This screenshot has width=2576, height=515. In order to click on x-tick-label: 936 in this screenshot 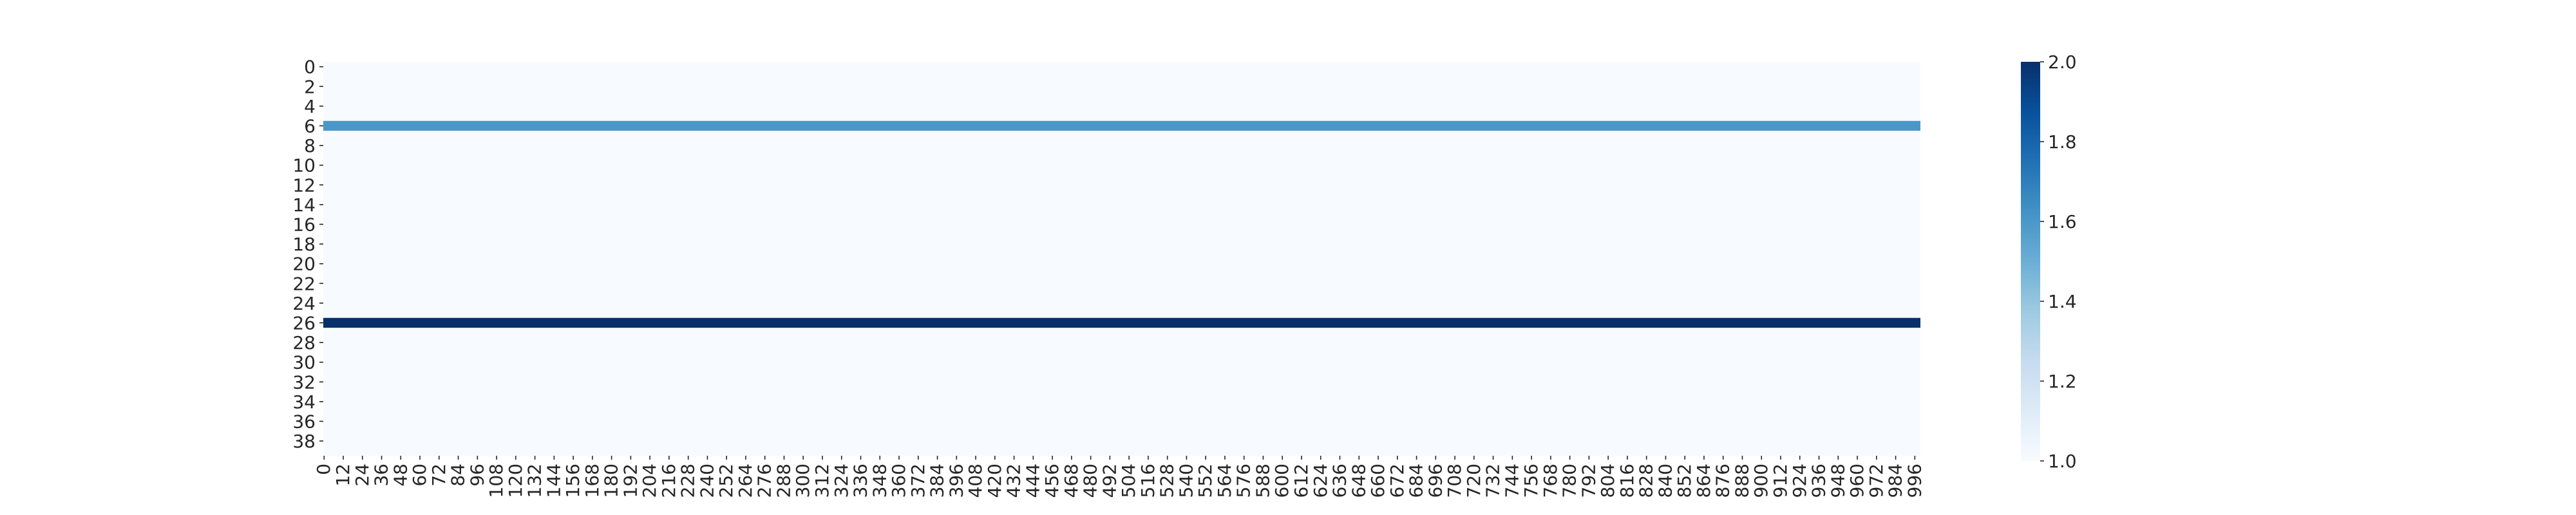, I will do `click(1819, 481)`.